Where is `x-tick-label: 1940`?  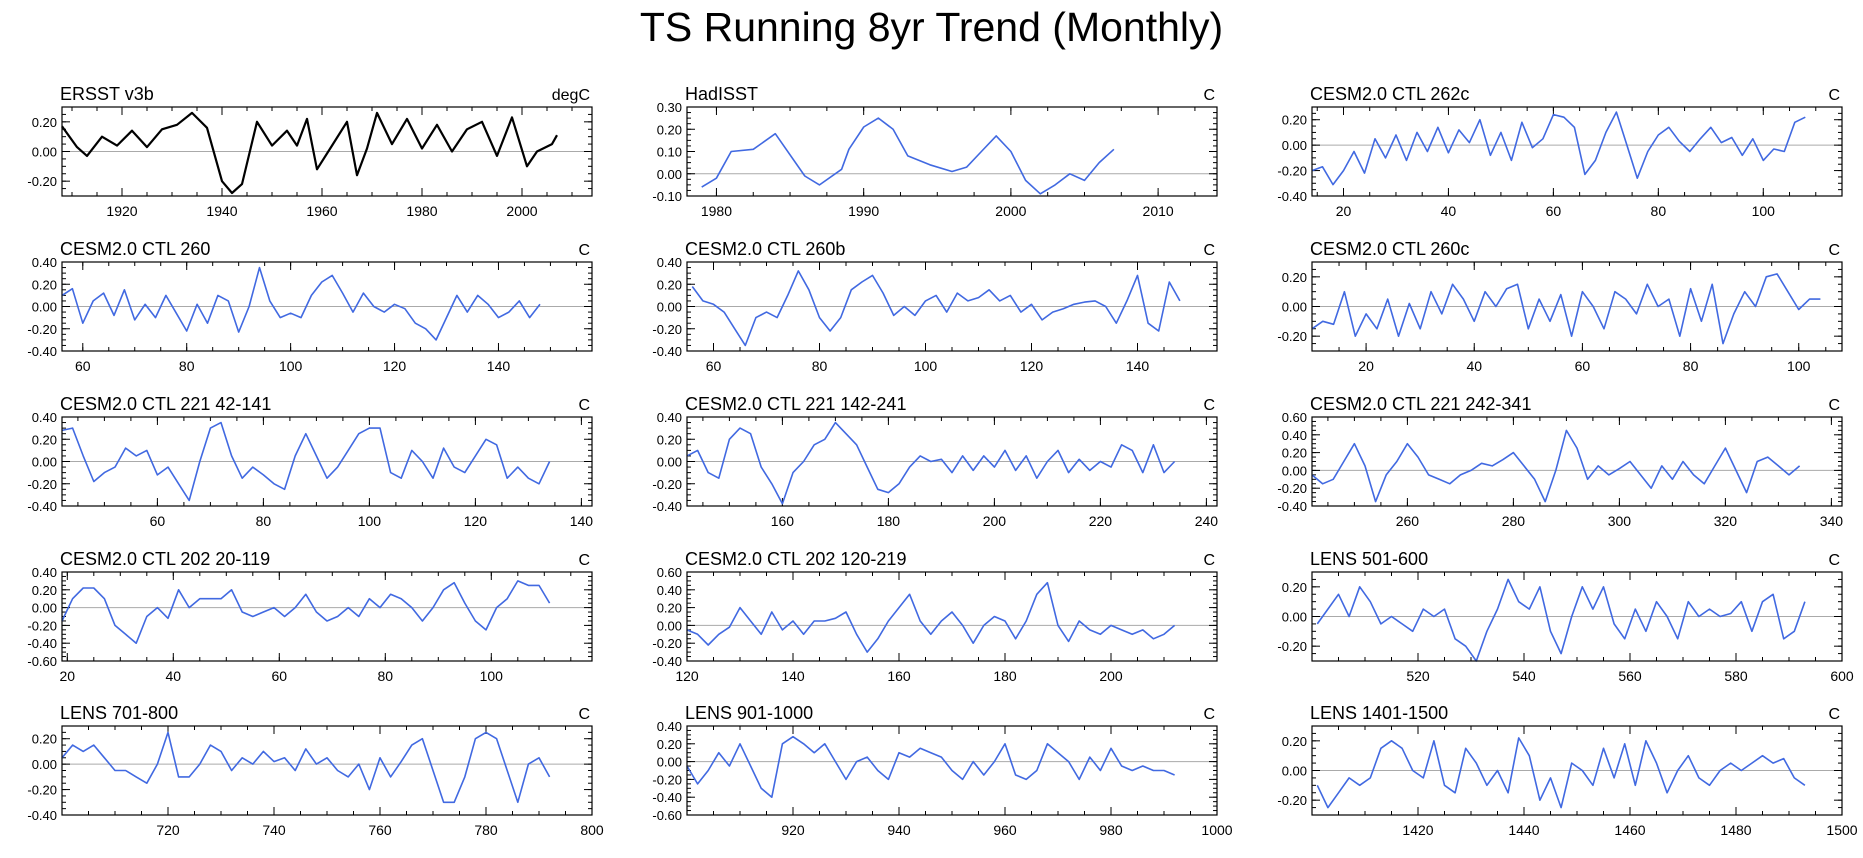 x-tick-label: 1940 is located at coordinates (221, 211).